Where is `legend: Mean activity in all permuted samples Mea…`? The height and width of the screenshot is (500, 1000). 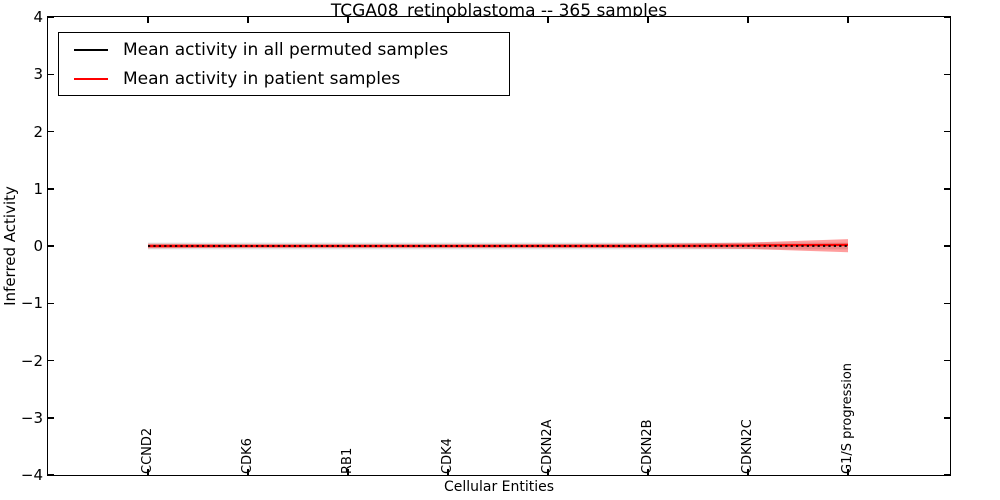
legend: Mean activity in all permuted samples Mea… is located at coordinates (284, 64).